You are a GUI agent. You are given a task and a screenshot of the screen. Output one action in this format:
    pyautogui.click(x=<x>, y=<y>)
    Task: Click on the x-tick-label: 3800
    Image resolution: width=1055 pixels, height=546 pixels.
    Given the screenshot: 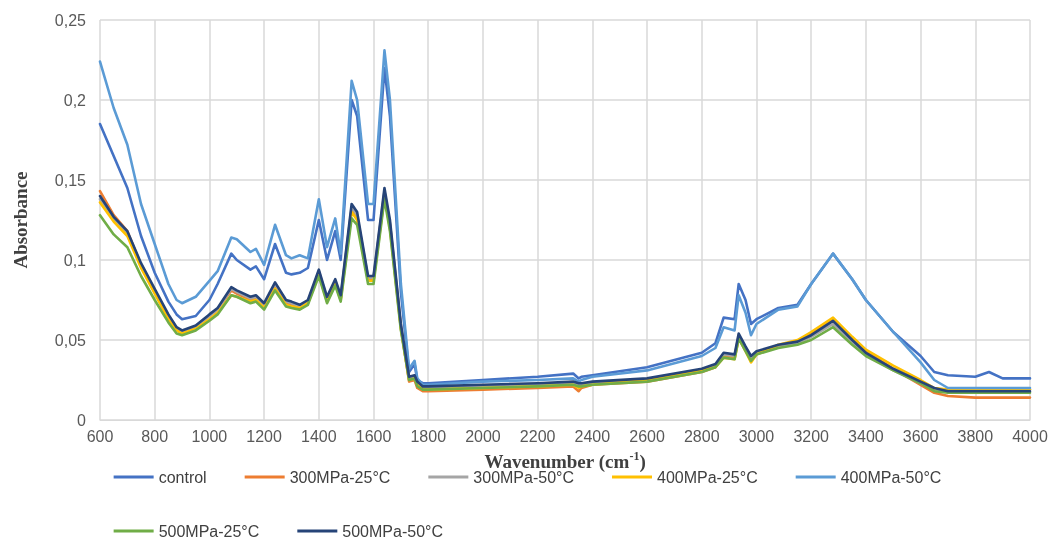 What is the action you would take?
    pyautogui.click(x=975, y=436)
    